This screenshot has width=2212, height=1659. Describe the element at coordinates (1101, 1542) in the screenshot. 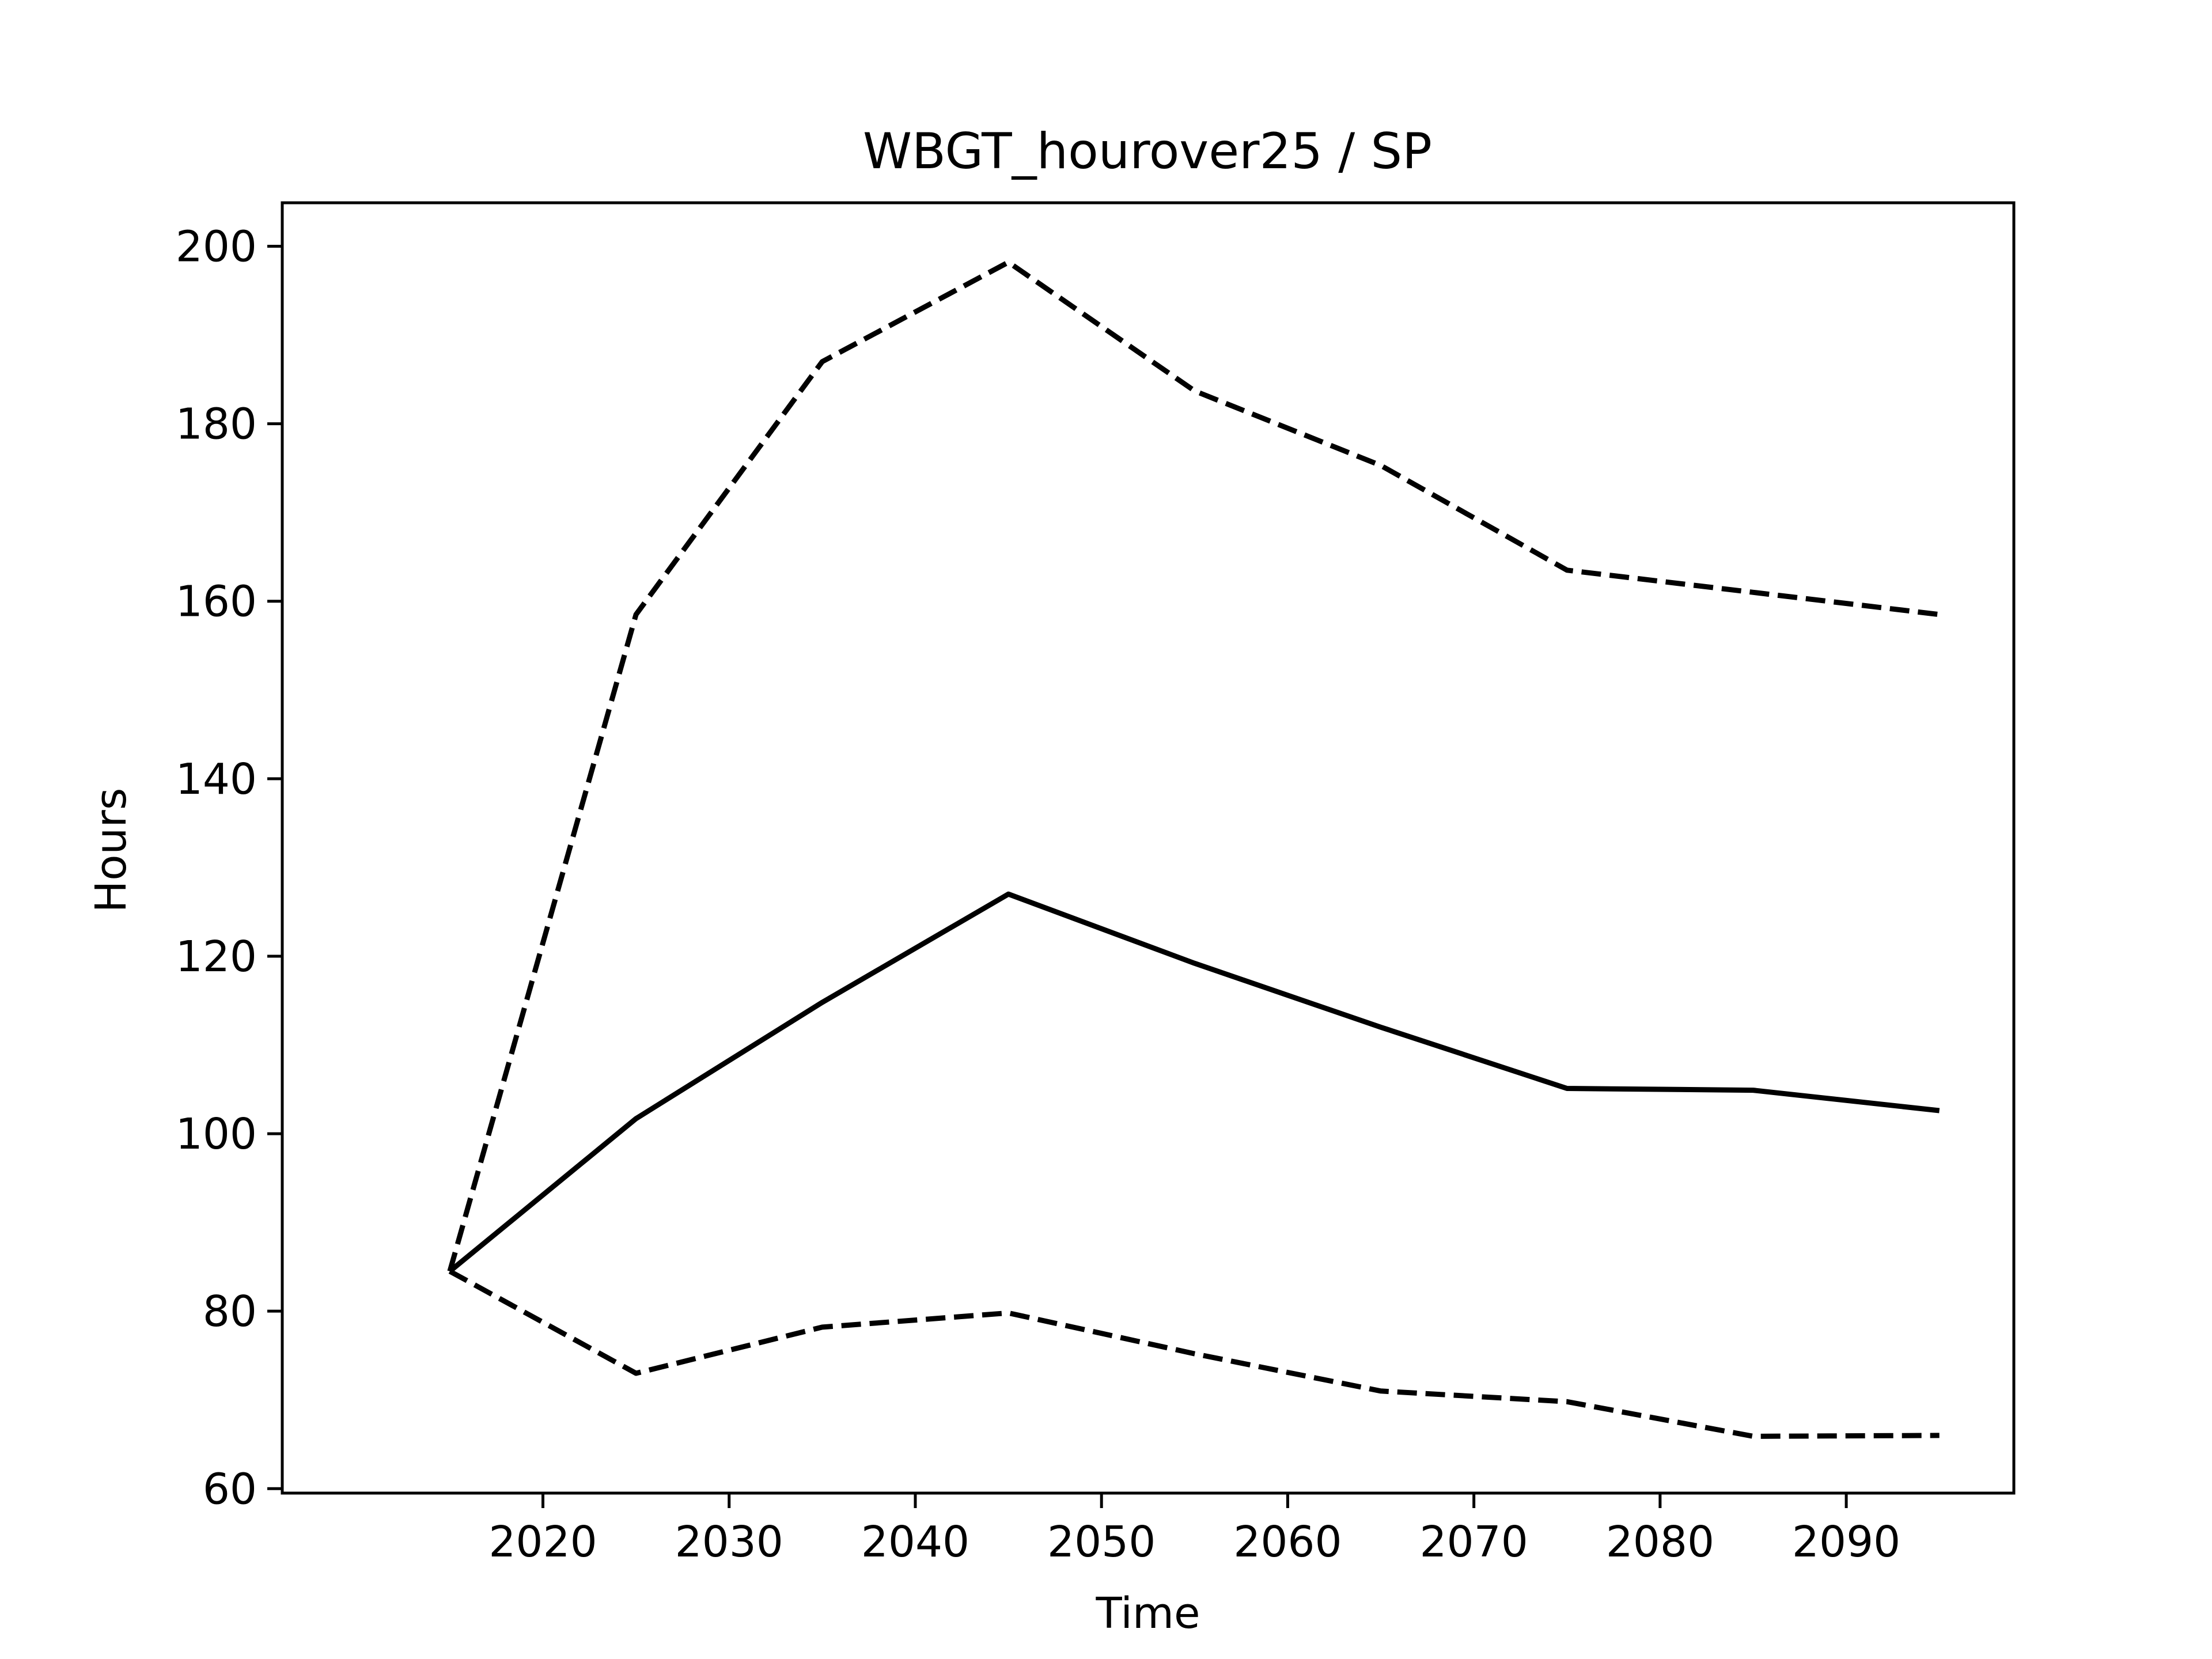

I see `x-tick-label: 2050` at that location.